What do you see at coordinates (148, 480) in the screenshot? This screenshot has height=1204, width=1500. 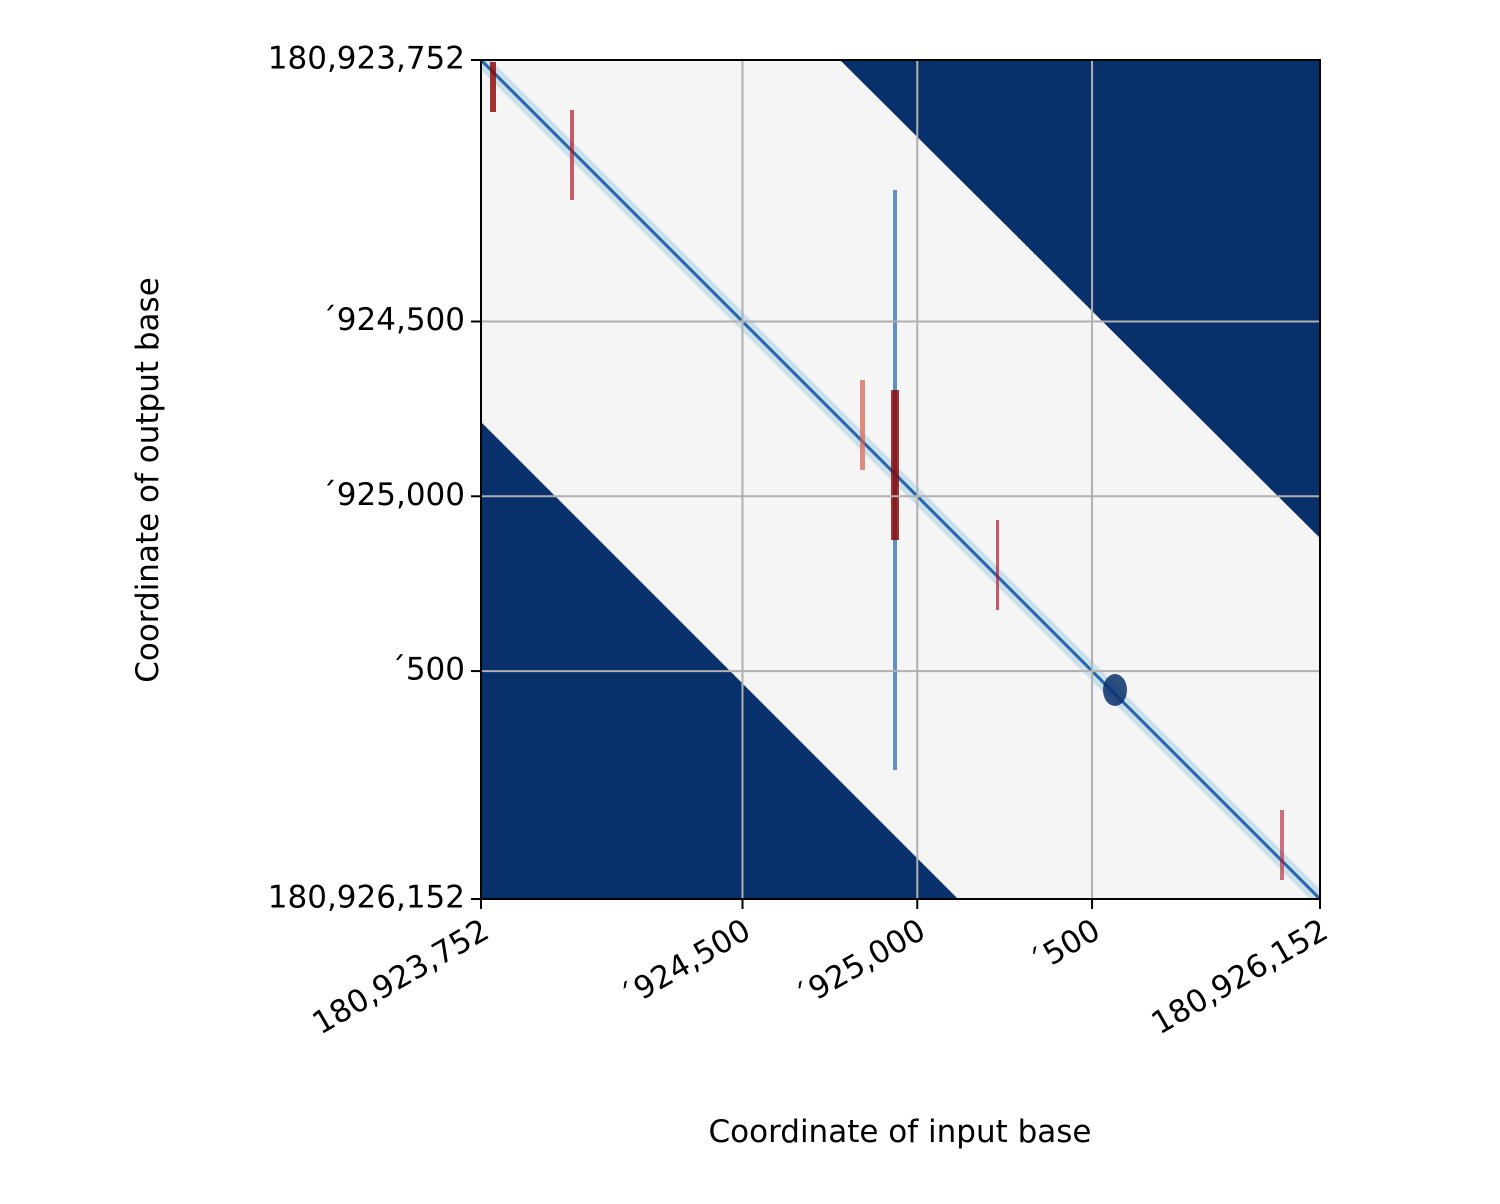 I see `y-axis-label: Coordinate of output base` at bounding box center [148, 480].